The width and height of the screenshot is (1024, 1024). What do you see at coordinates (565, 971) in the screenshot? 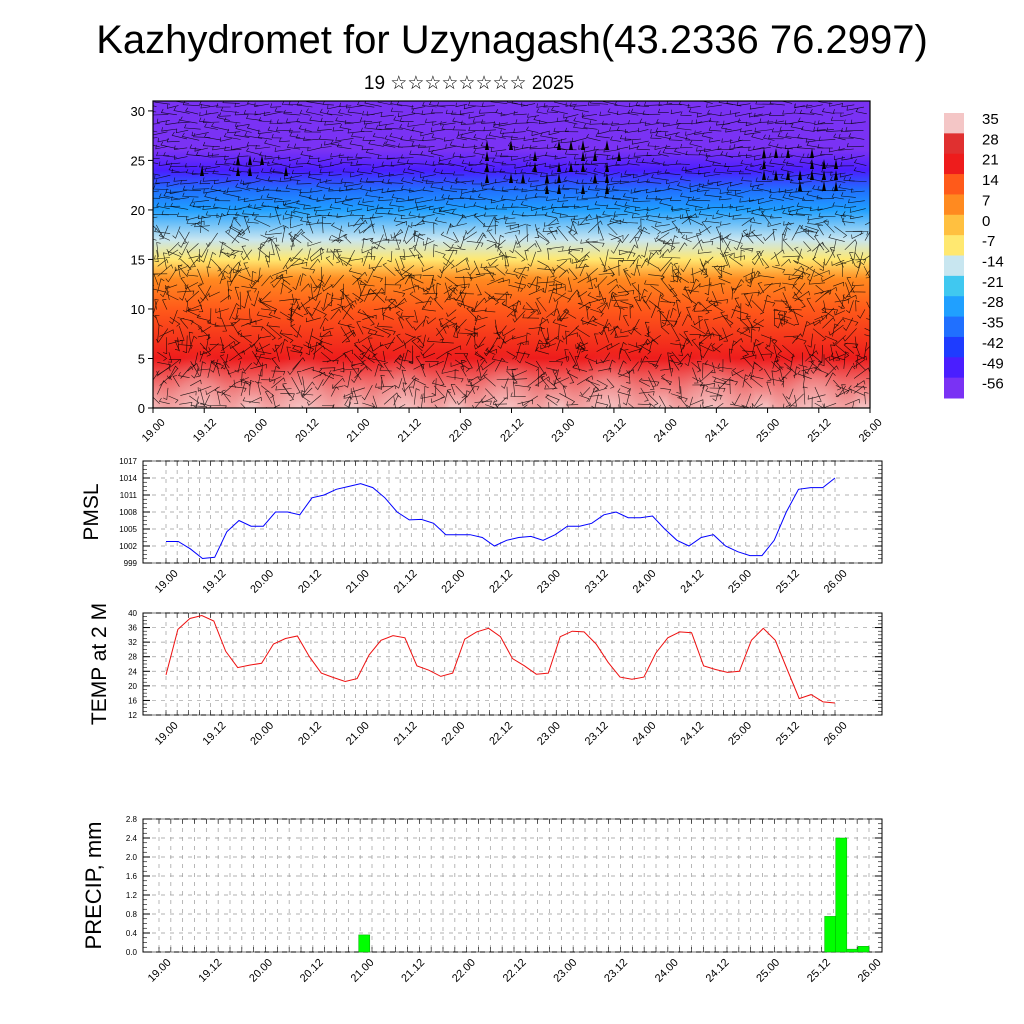
I see `x-tick-label: 23.00` at bounding box center [565, 971].